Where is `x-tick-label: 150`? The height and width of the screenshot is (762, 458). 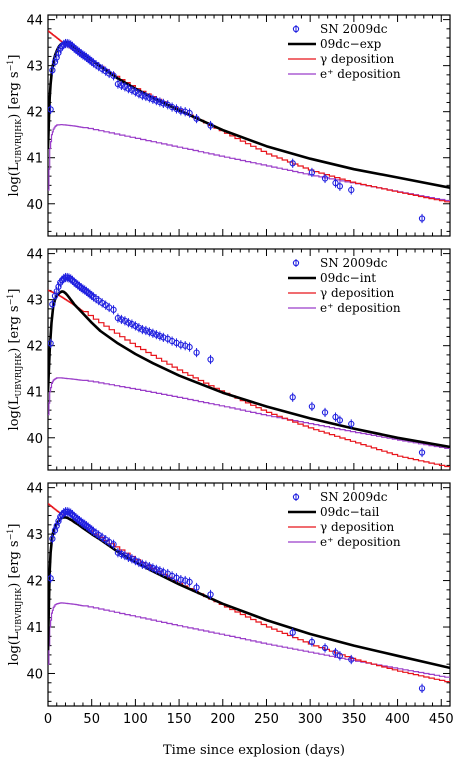
x-tick-label: 150 is located at coordinates (179, 719).